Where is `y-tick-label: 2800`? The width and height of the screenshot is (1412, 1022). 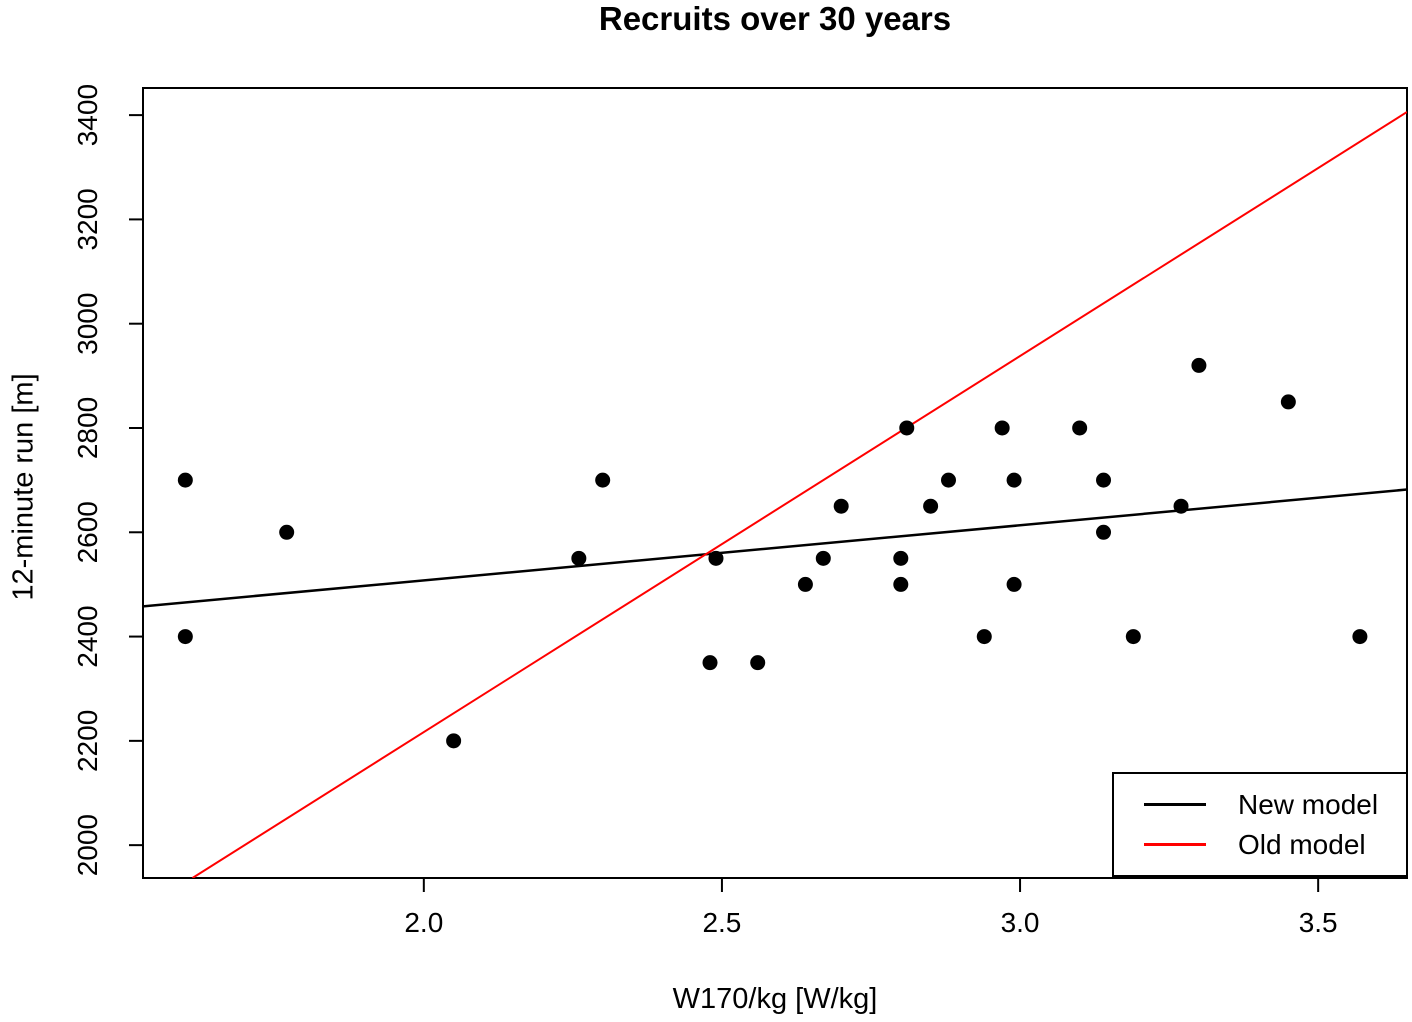 y-tick-label: 2800 is located at coordinates (87, 428).